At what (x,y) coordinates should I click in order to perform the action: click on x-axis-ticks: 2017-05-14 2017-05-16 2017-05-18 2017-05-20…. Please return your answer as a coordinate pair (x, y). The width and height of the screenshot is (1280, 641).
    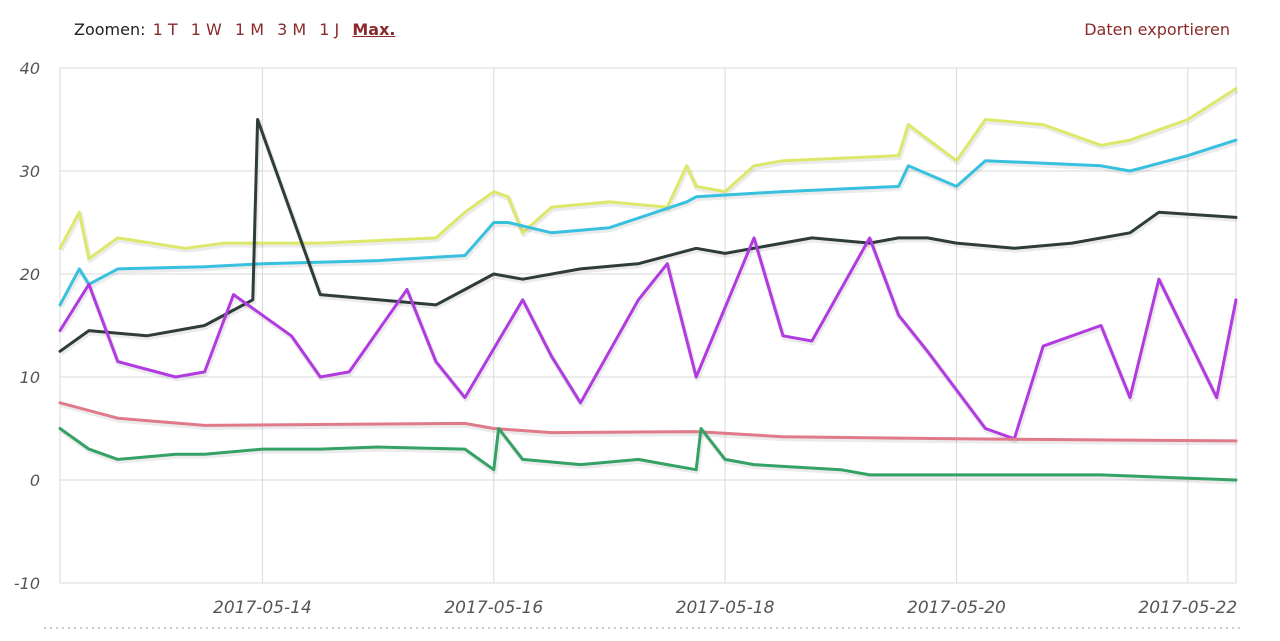
    Looking at the image, I should click on (725, 608).